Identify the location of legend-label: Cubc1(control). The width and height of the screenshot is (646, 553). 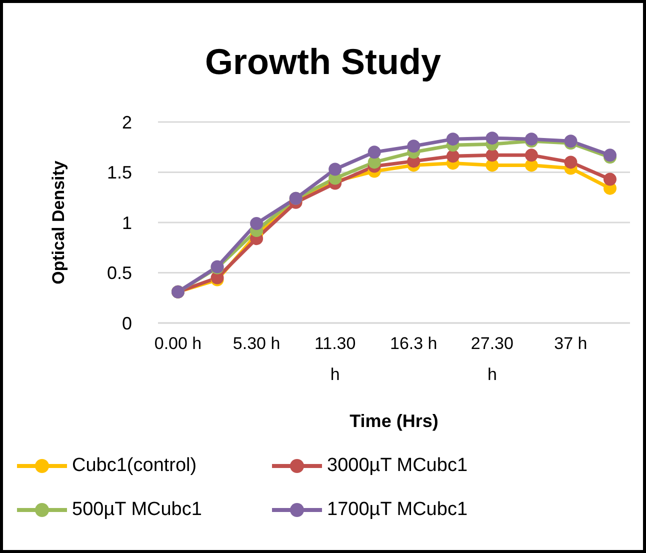
(134, 466).